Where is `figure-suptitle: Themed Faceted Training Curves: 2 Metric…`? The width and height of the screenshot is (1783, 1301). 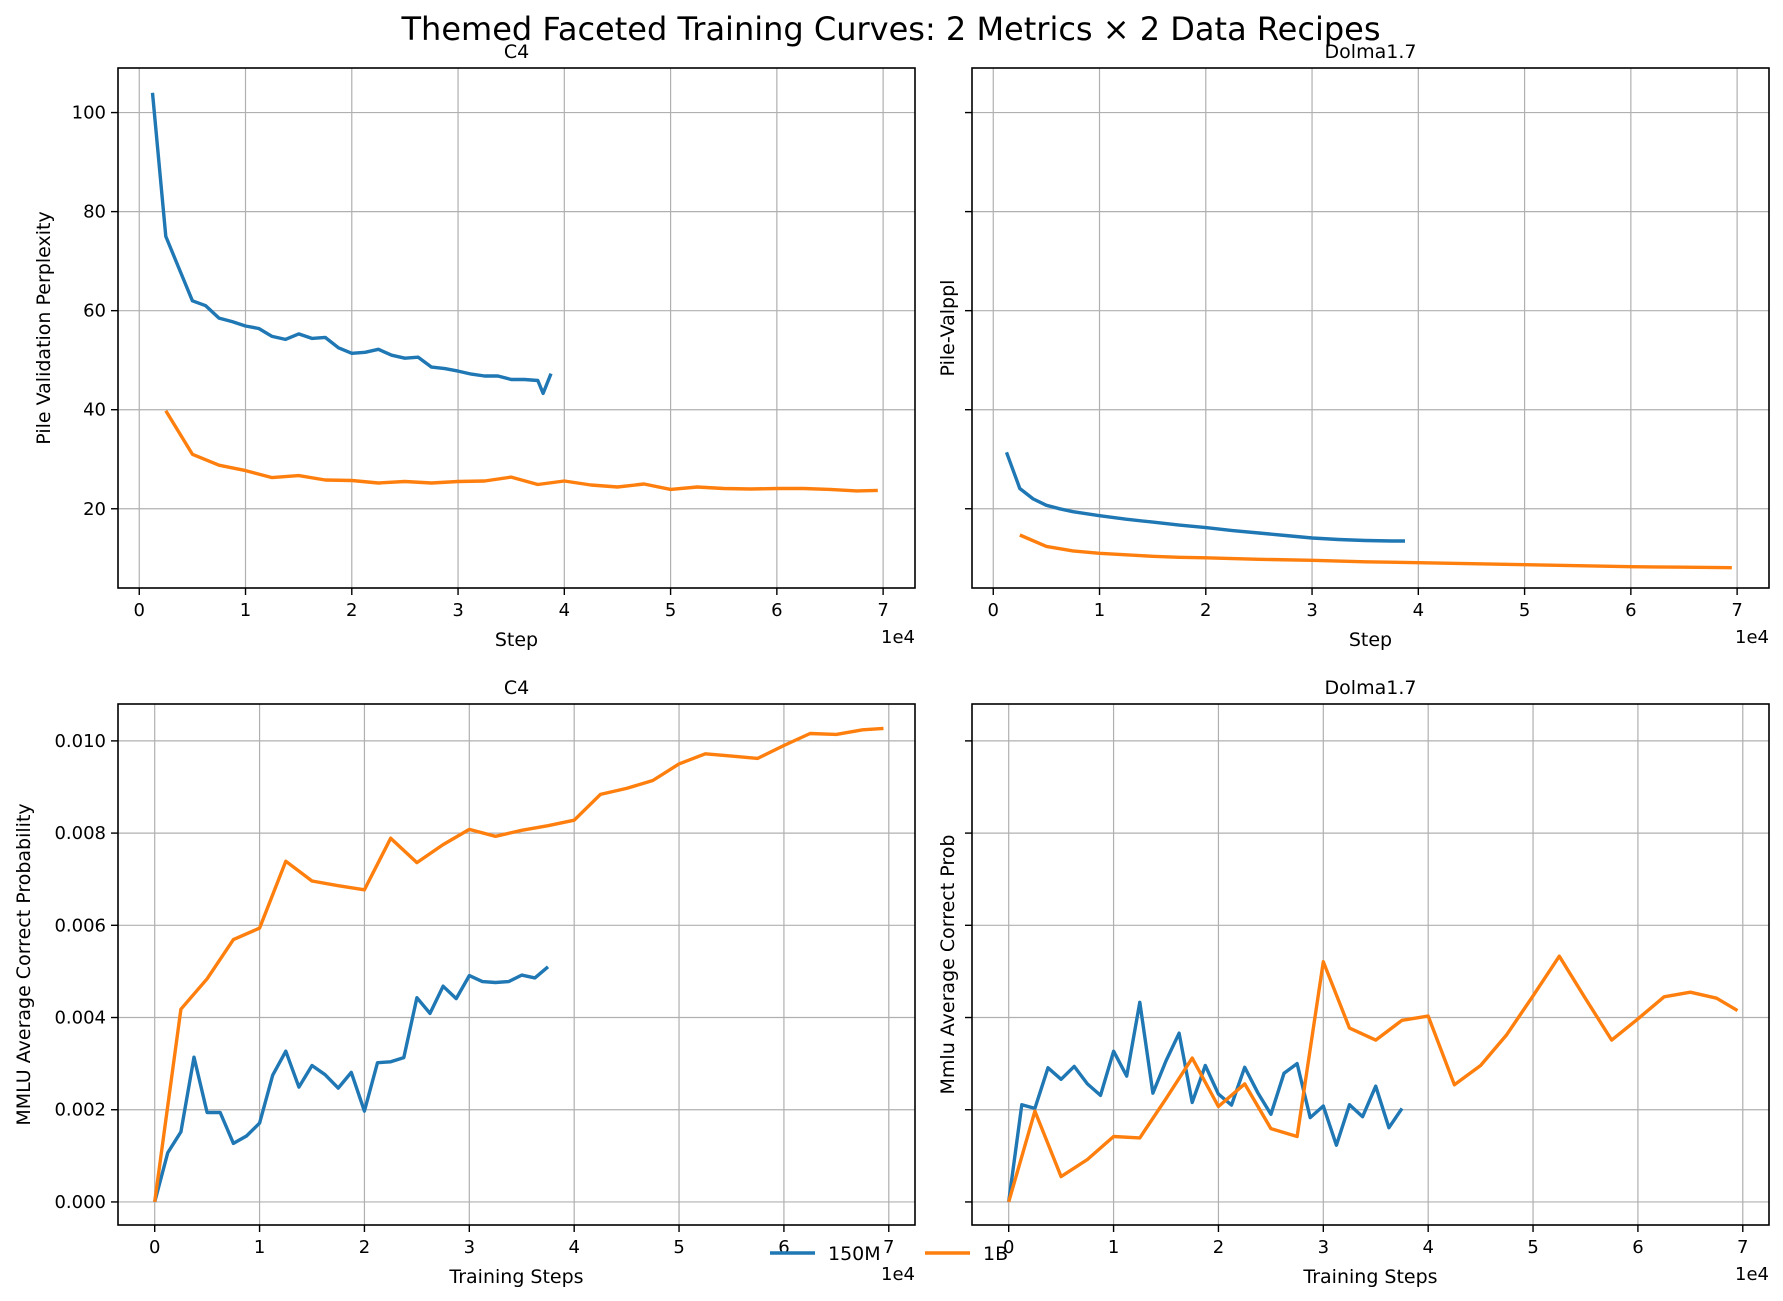 figure-suptitle: Themed Faceted Training Curves: 2 Metric… is located at coordinates (891, 29).